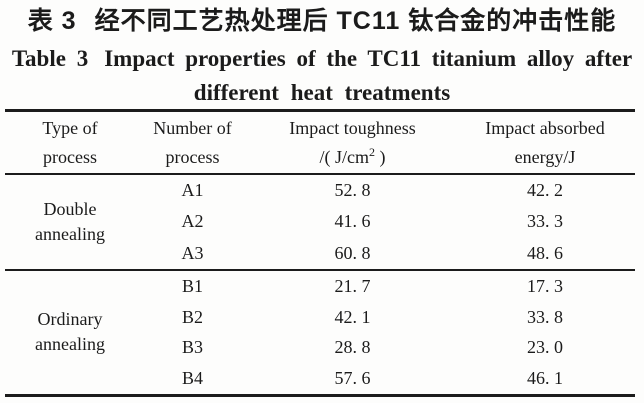  What do you see at coordinates (545, 156) in the screenshot?
I see `header-line: energy/J` at bounding box center [545, 156].